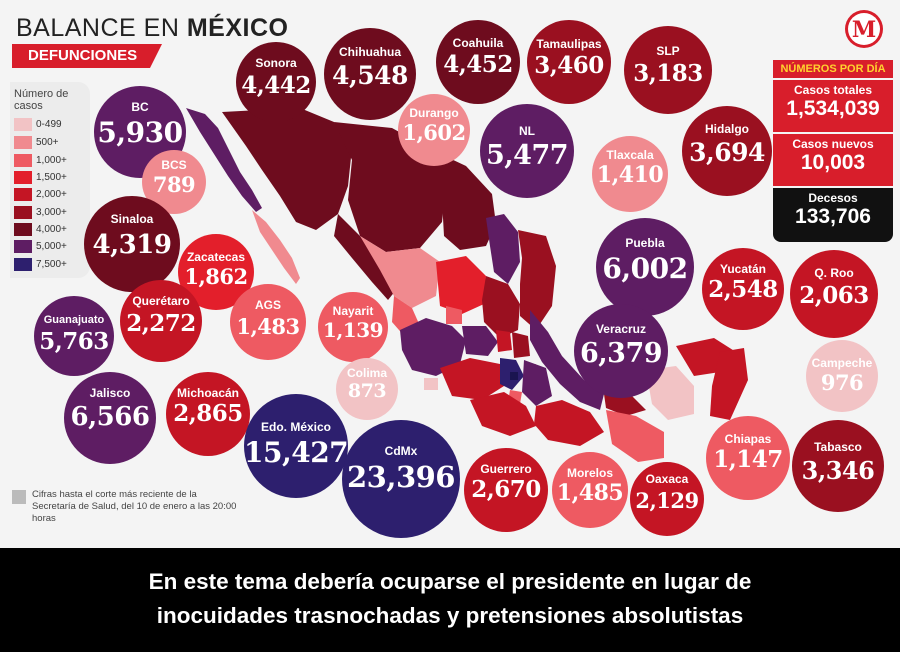  Describe the element at coordinates (208, 414) in the screenshot. I see `state-bubble-michoacan: Michoacán 2,865` at that location.